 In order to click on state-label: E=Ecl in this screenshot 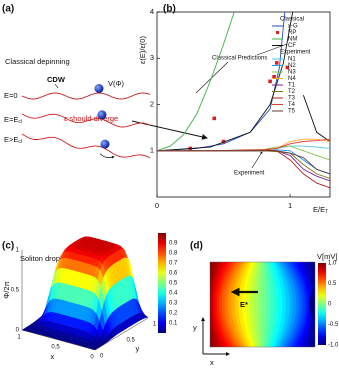, I will do `click(13, 120)`.